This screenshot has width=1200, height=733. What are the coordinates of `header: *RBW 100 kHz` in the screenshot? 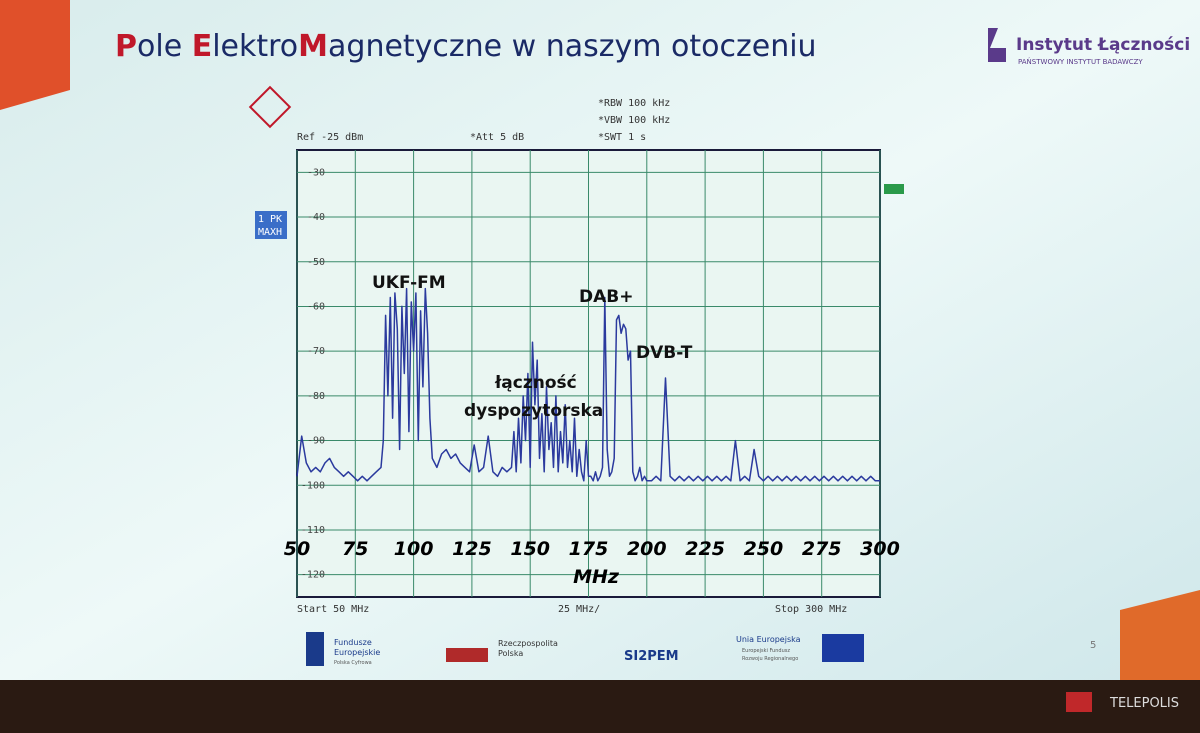 It's located at (634, 103).